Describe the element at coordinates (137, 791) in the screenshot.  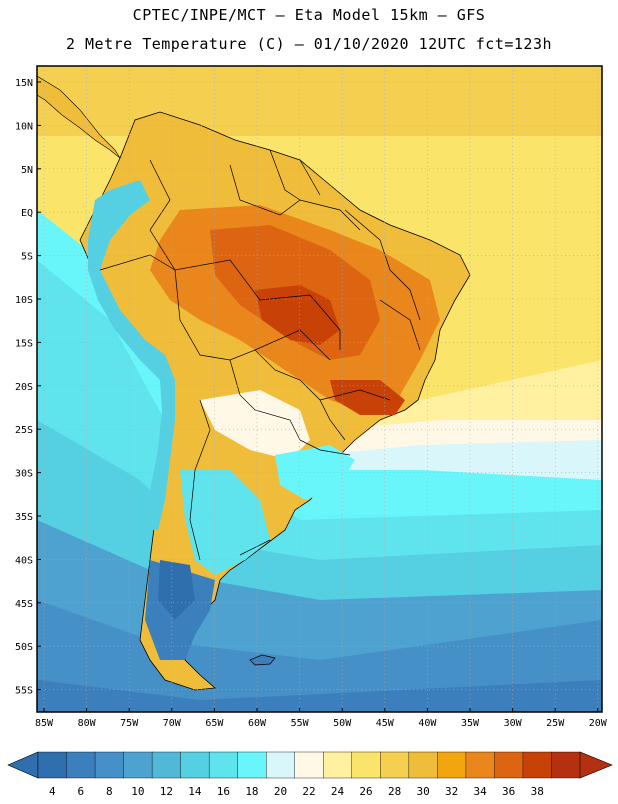
I see `colorbar-label: 10` at that location.